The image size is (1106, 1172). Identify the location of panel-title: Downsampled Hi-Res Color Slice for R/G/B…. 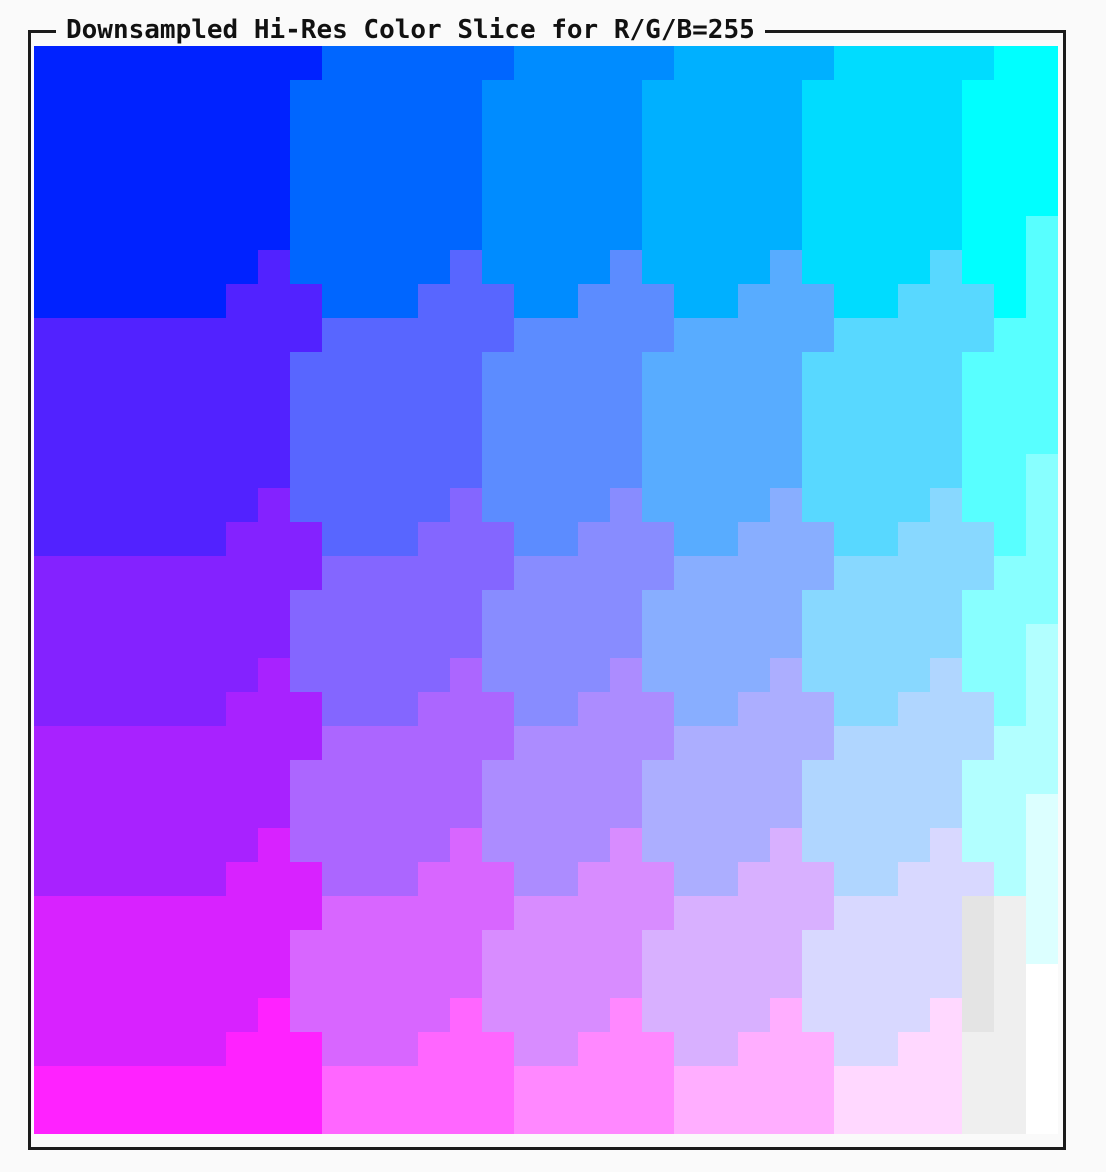
(410, 30).